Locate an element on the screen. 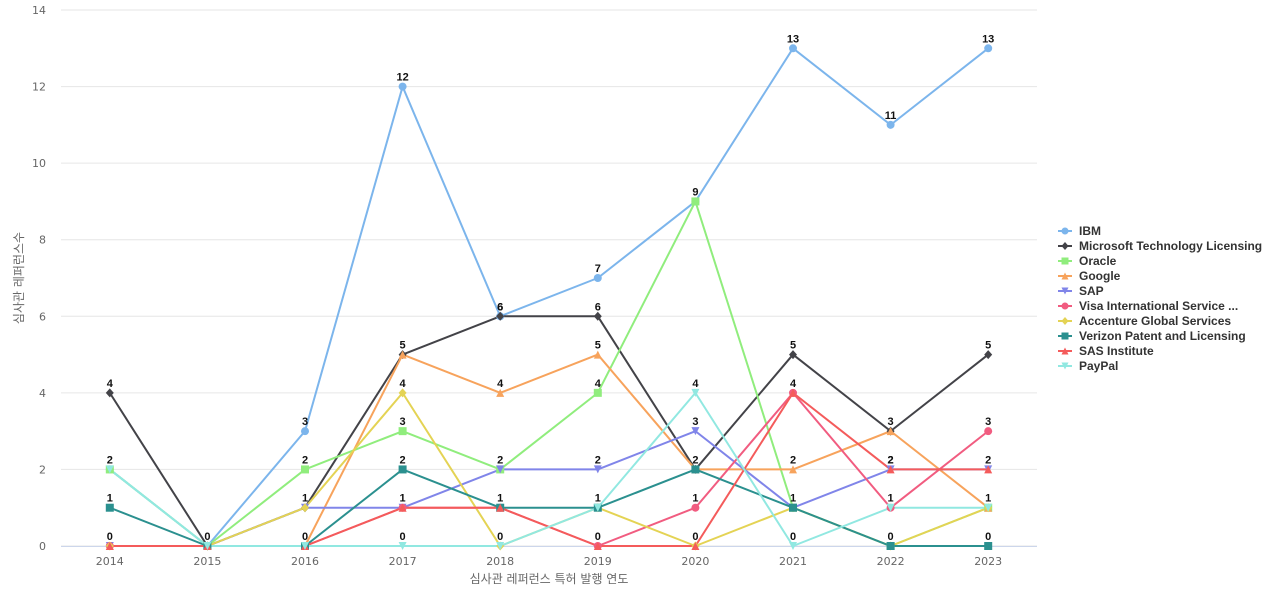  legend-item-ibm: IBM is located at coordinates (1079, 231).